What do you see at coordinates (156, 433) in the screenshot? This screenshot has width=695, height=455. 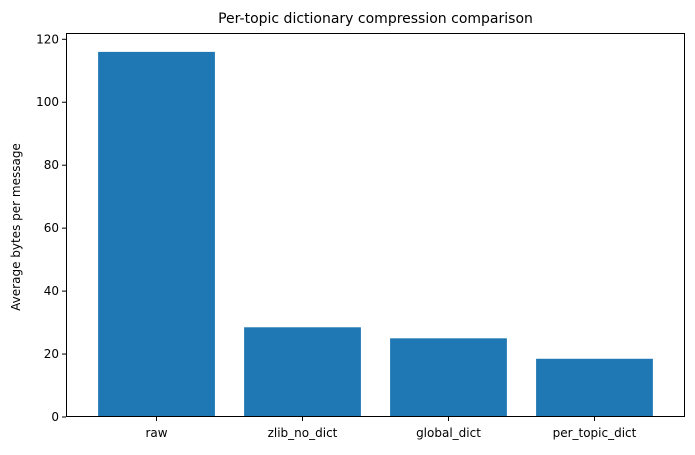 I see `x-tick-label: raw` at bounding box center [156, 433].